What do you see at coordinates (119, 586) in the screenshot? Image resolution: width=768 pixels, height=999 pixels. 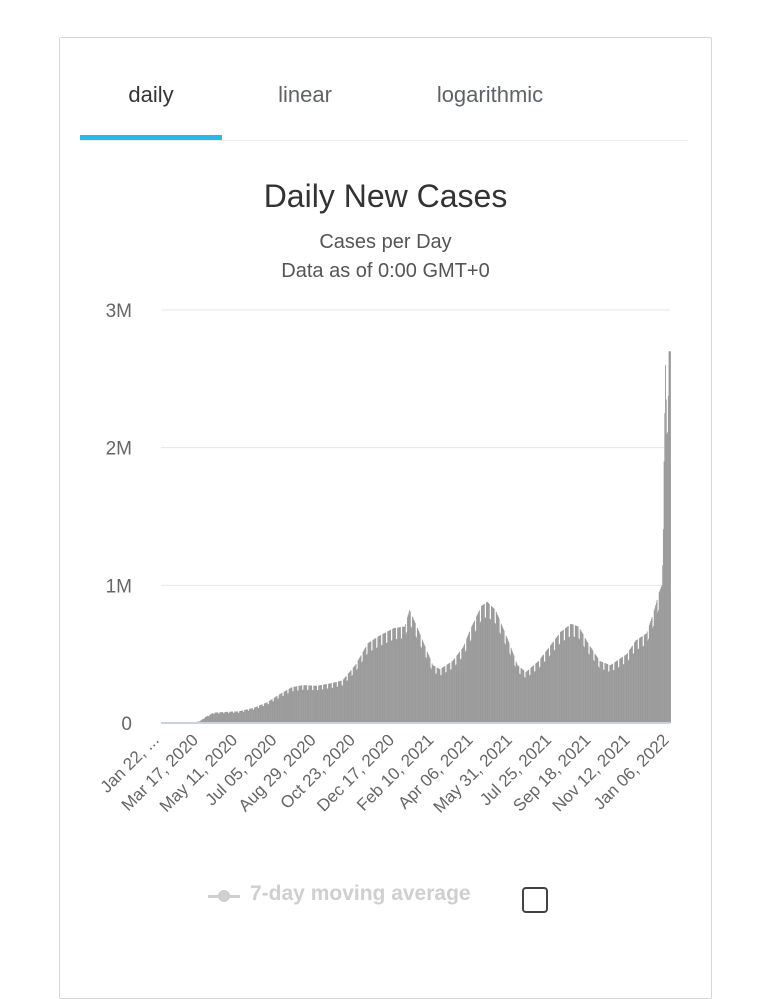 I see `y-tick-label: 1M` at bounding box center [119, 586].